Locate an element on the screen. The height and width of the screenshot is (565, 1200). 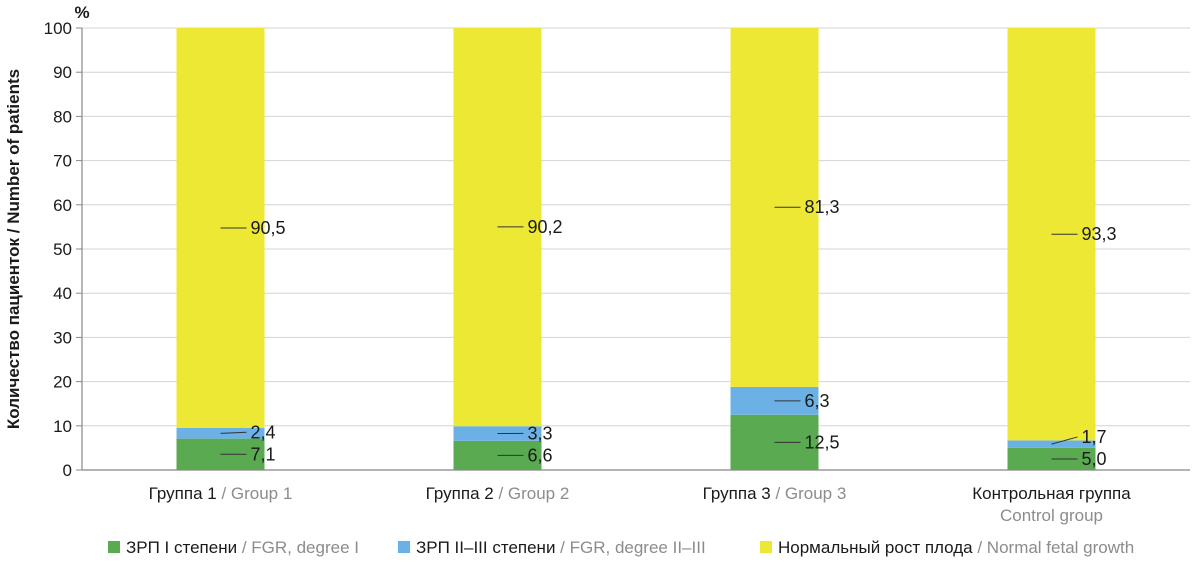
y-tick-label: 40 is located at coordinates (62, 293).